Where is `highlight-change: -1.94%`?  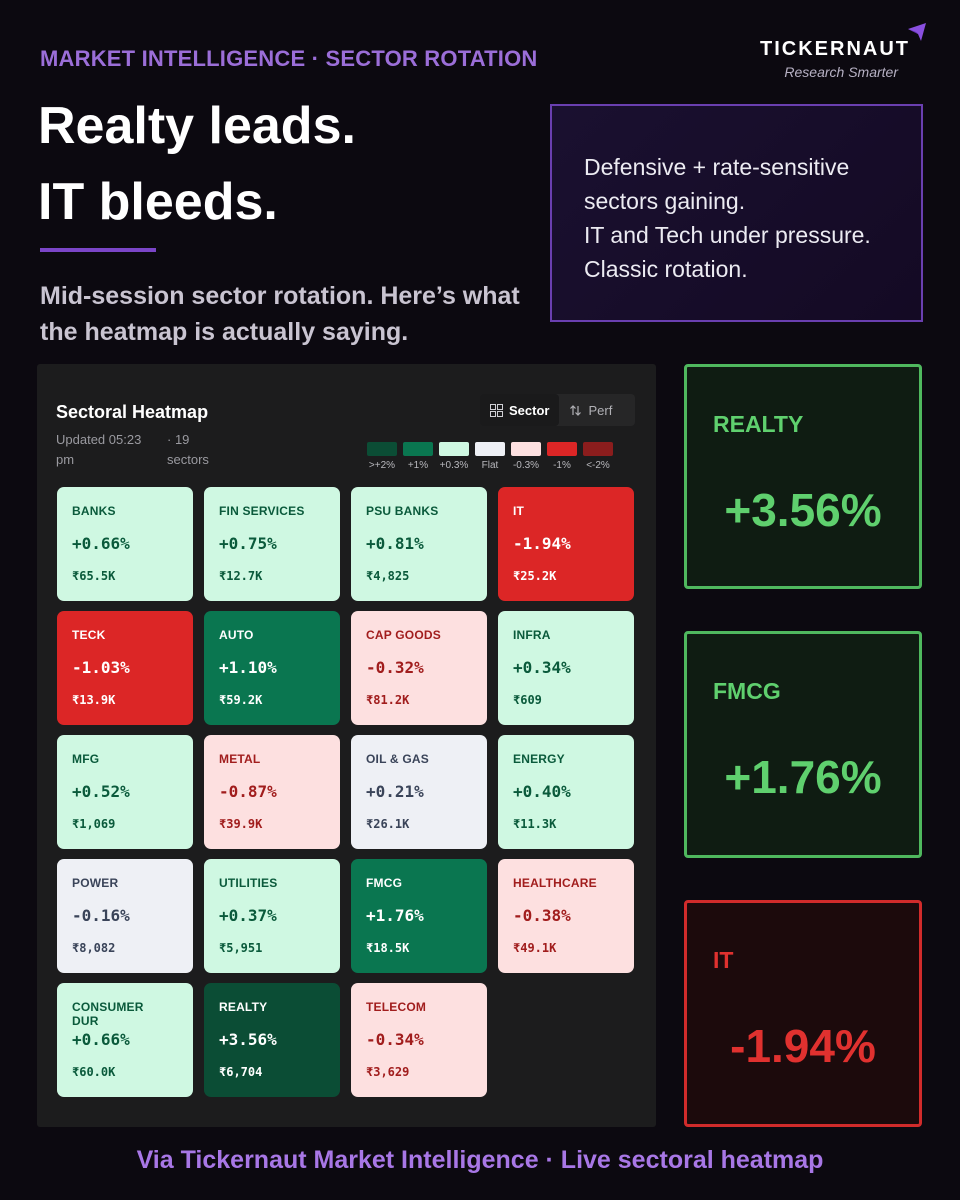
highlight-change: -1.94% is located at coordinates (803, 1046).